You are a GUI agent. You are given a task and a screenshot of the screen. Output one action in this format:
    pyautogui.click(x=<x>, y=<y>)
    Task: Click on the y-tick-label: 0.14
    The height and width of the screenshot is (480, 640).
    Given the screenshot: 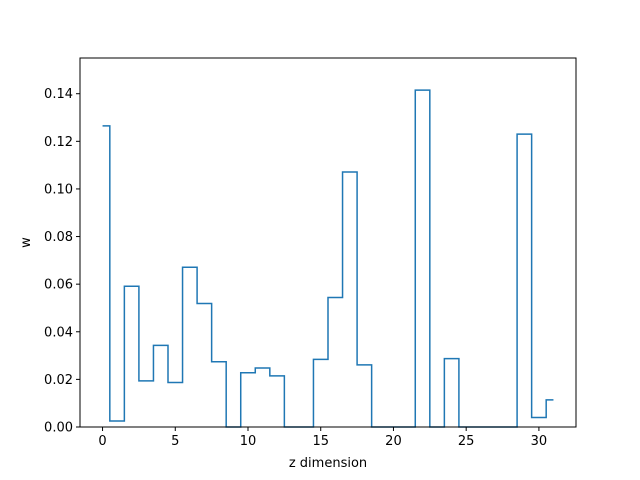 What is the action you would take?
    pyautogui.click(x=58, y=94)
    